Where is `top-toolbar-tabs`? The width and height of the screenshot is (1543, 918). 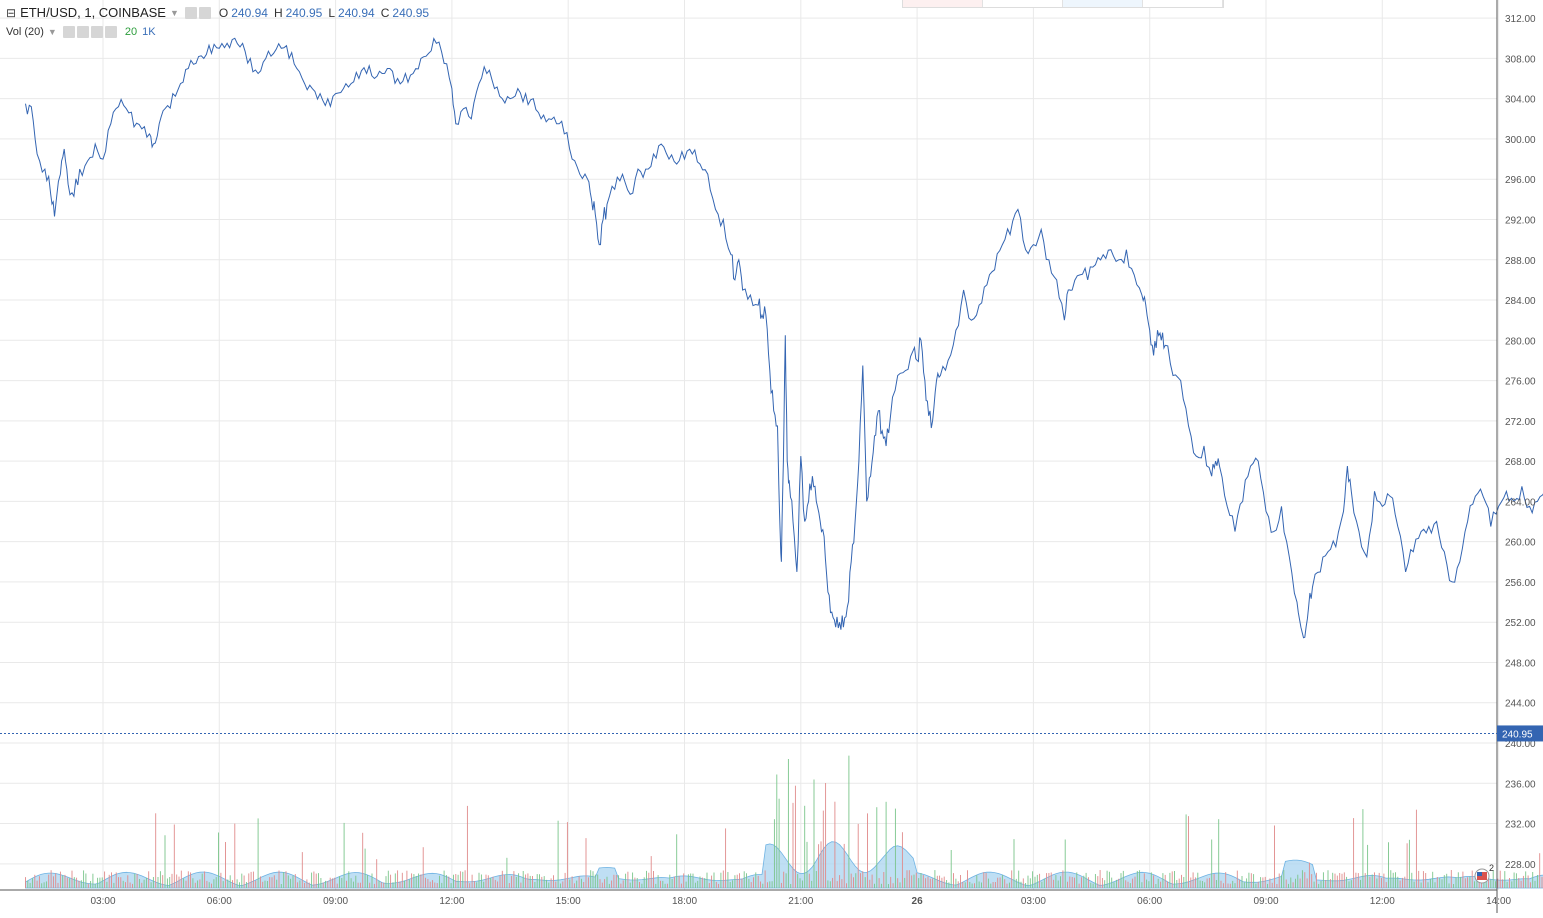 top-toolbar-tabs is located at coordinates (1063, 4).